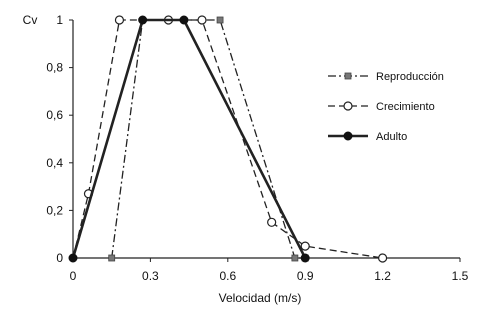  I want to click on y-tick-label: 0,8, so click(54, 68).